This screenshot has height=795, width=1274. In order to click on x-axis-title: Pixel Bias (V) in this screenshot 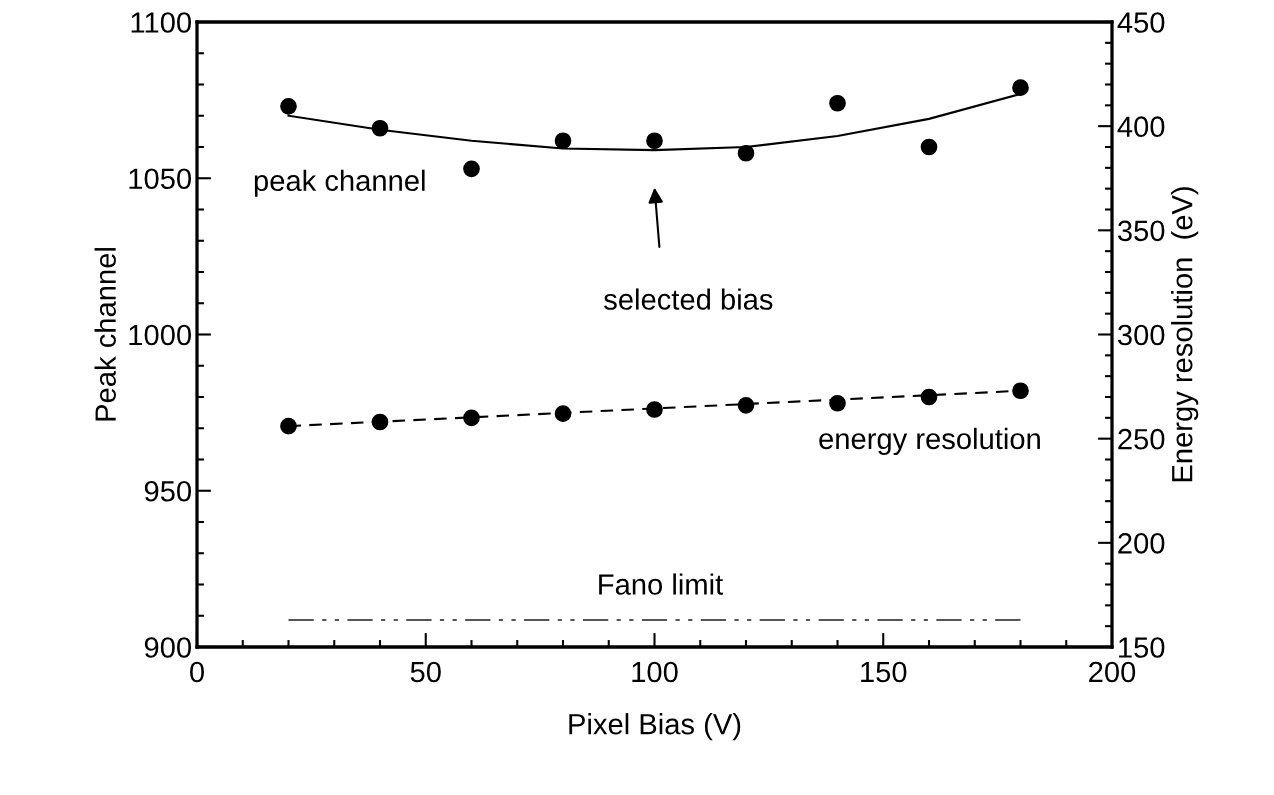, I will do `click(655, 727)`.